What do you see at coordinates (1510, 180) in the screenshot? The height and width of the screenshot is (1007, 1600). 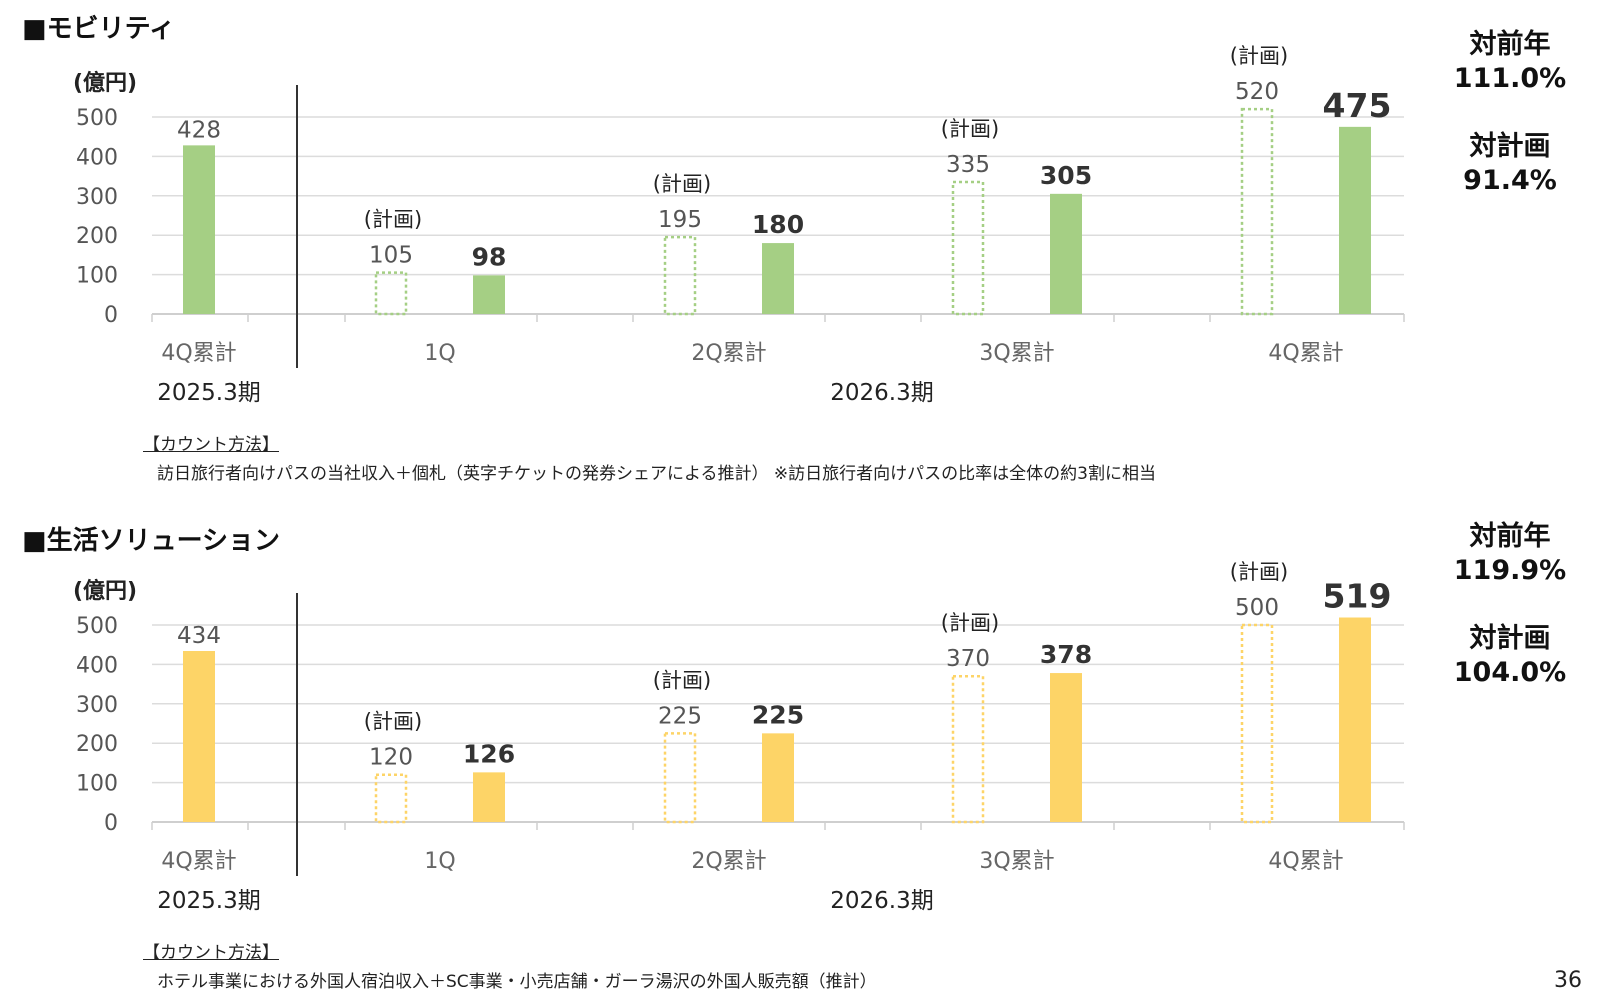 I see `plan-value: 91.4%` at bounding box center [1510, 180].